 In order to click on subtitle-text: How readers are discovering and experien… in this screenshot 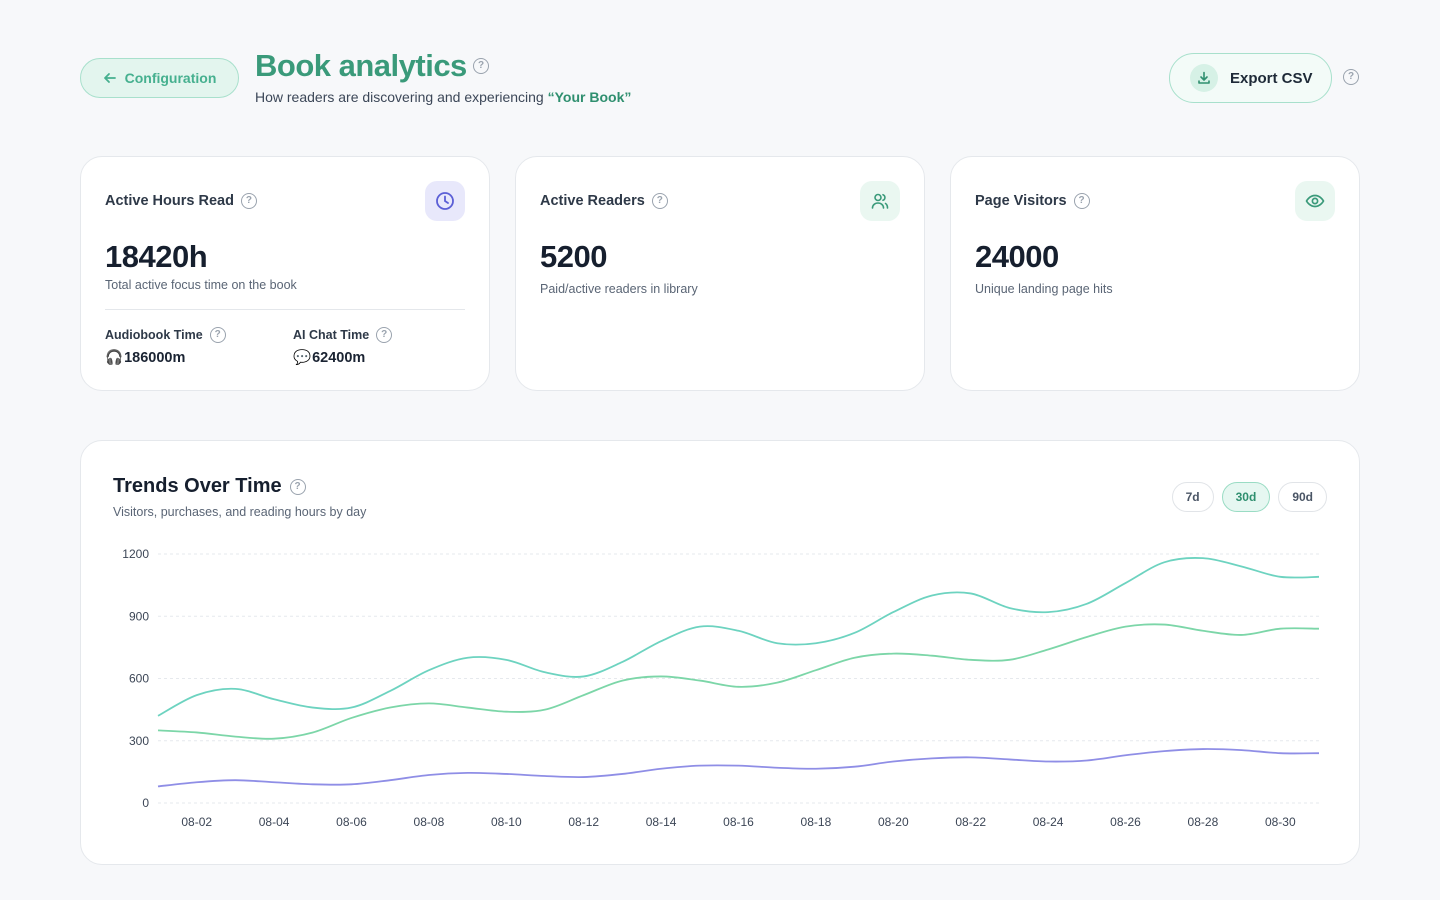, I will do `click(399, 97)`.